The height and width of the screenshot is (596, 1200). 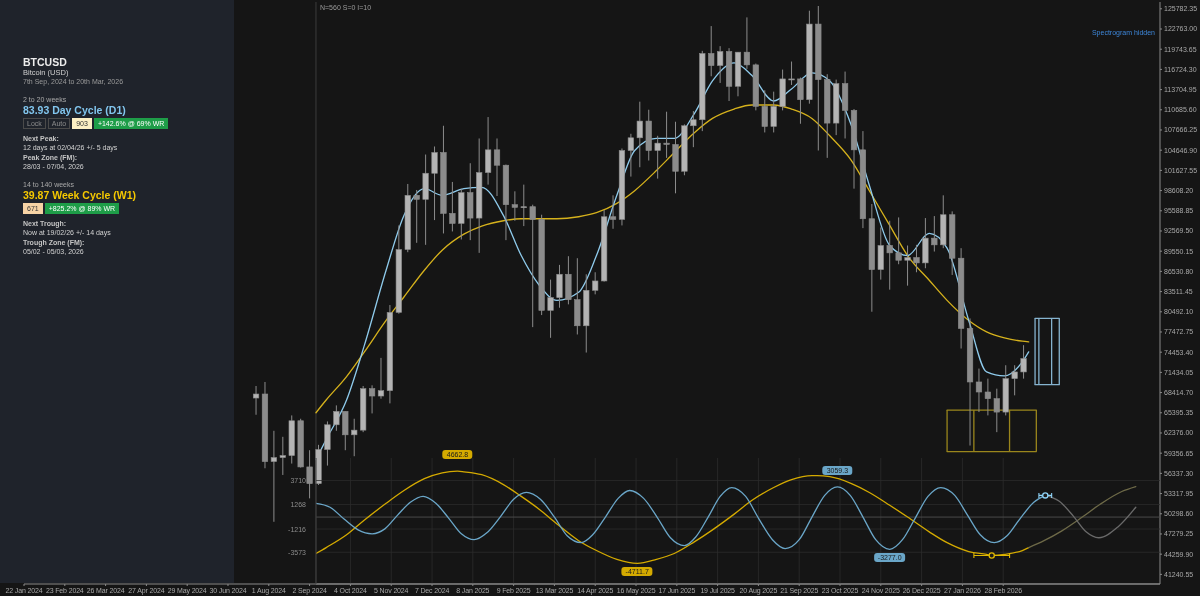 What do you see at coordinates (74, 110) in the screenshot?
I see `annotation: 83.93 Day Cycle (D1)` at bounding box center [74, 110].